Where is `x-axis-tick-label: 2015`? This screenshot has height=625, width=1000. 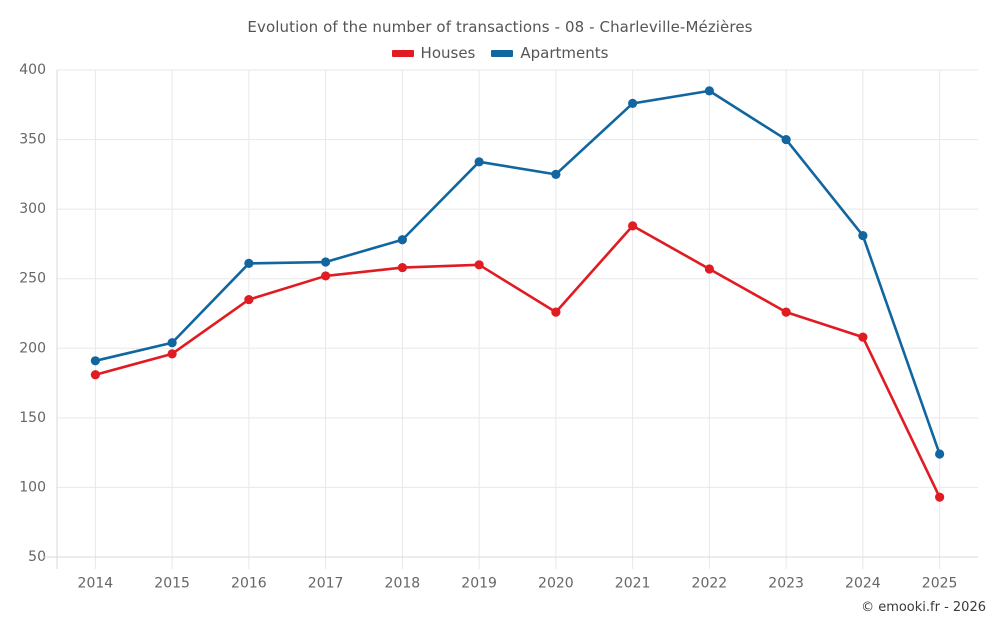
x-axis-tick-label: 2015 is located at coordinates (172, 584).